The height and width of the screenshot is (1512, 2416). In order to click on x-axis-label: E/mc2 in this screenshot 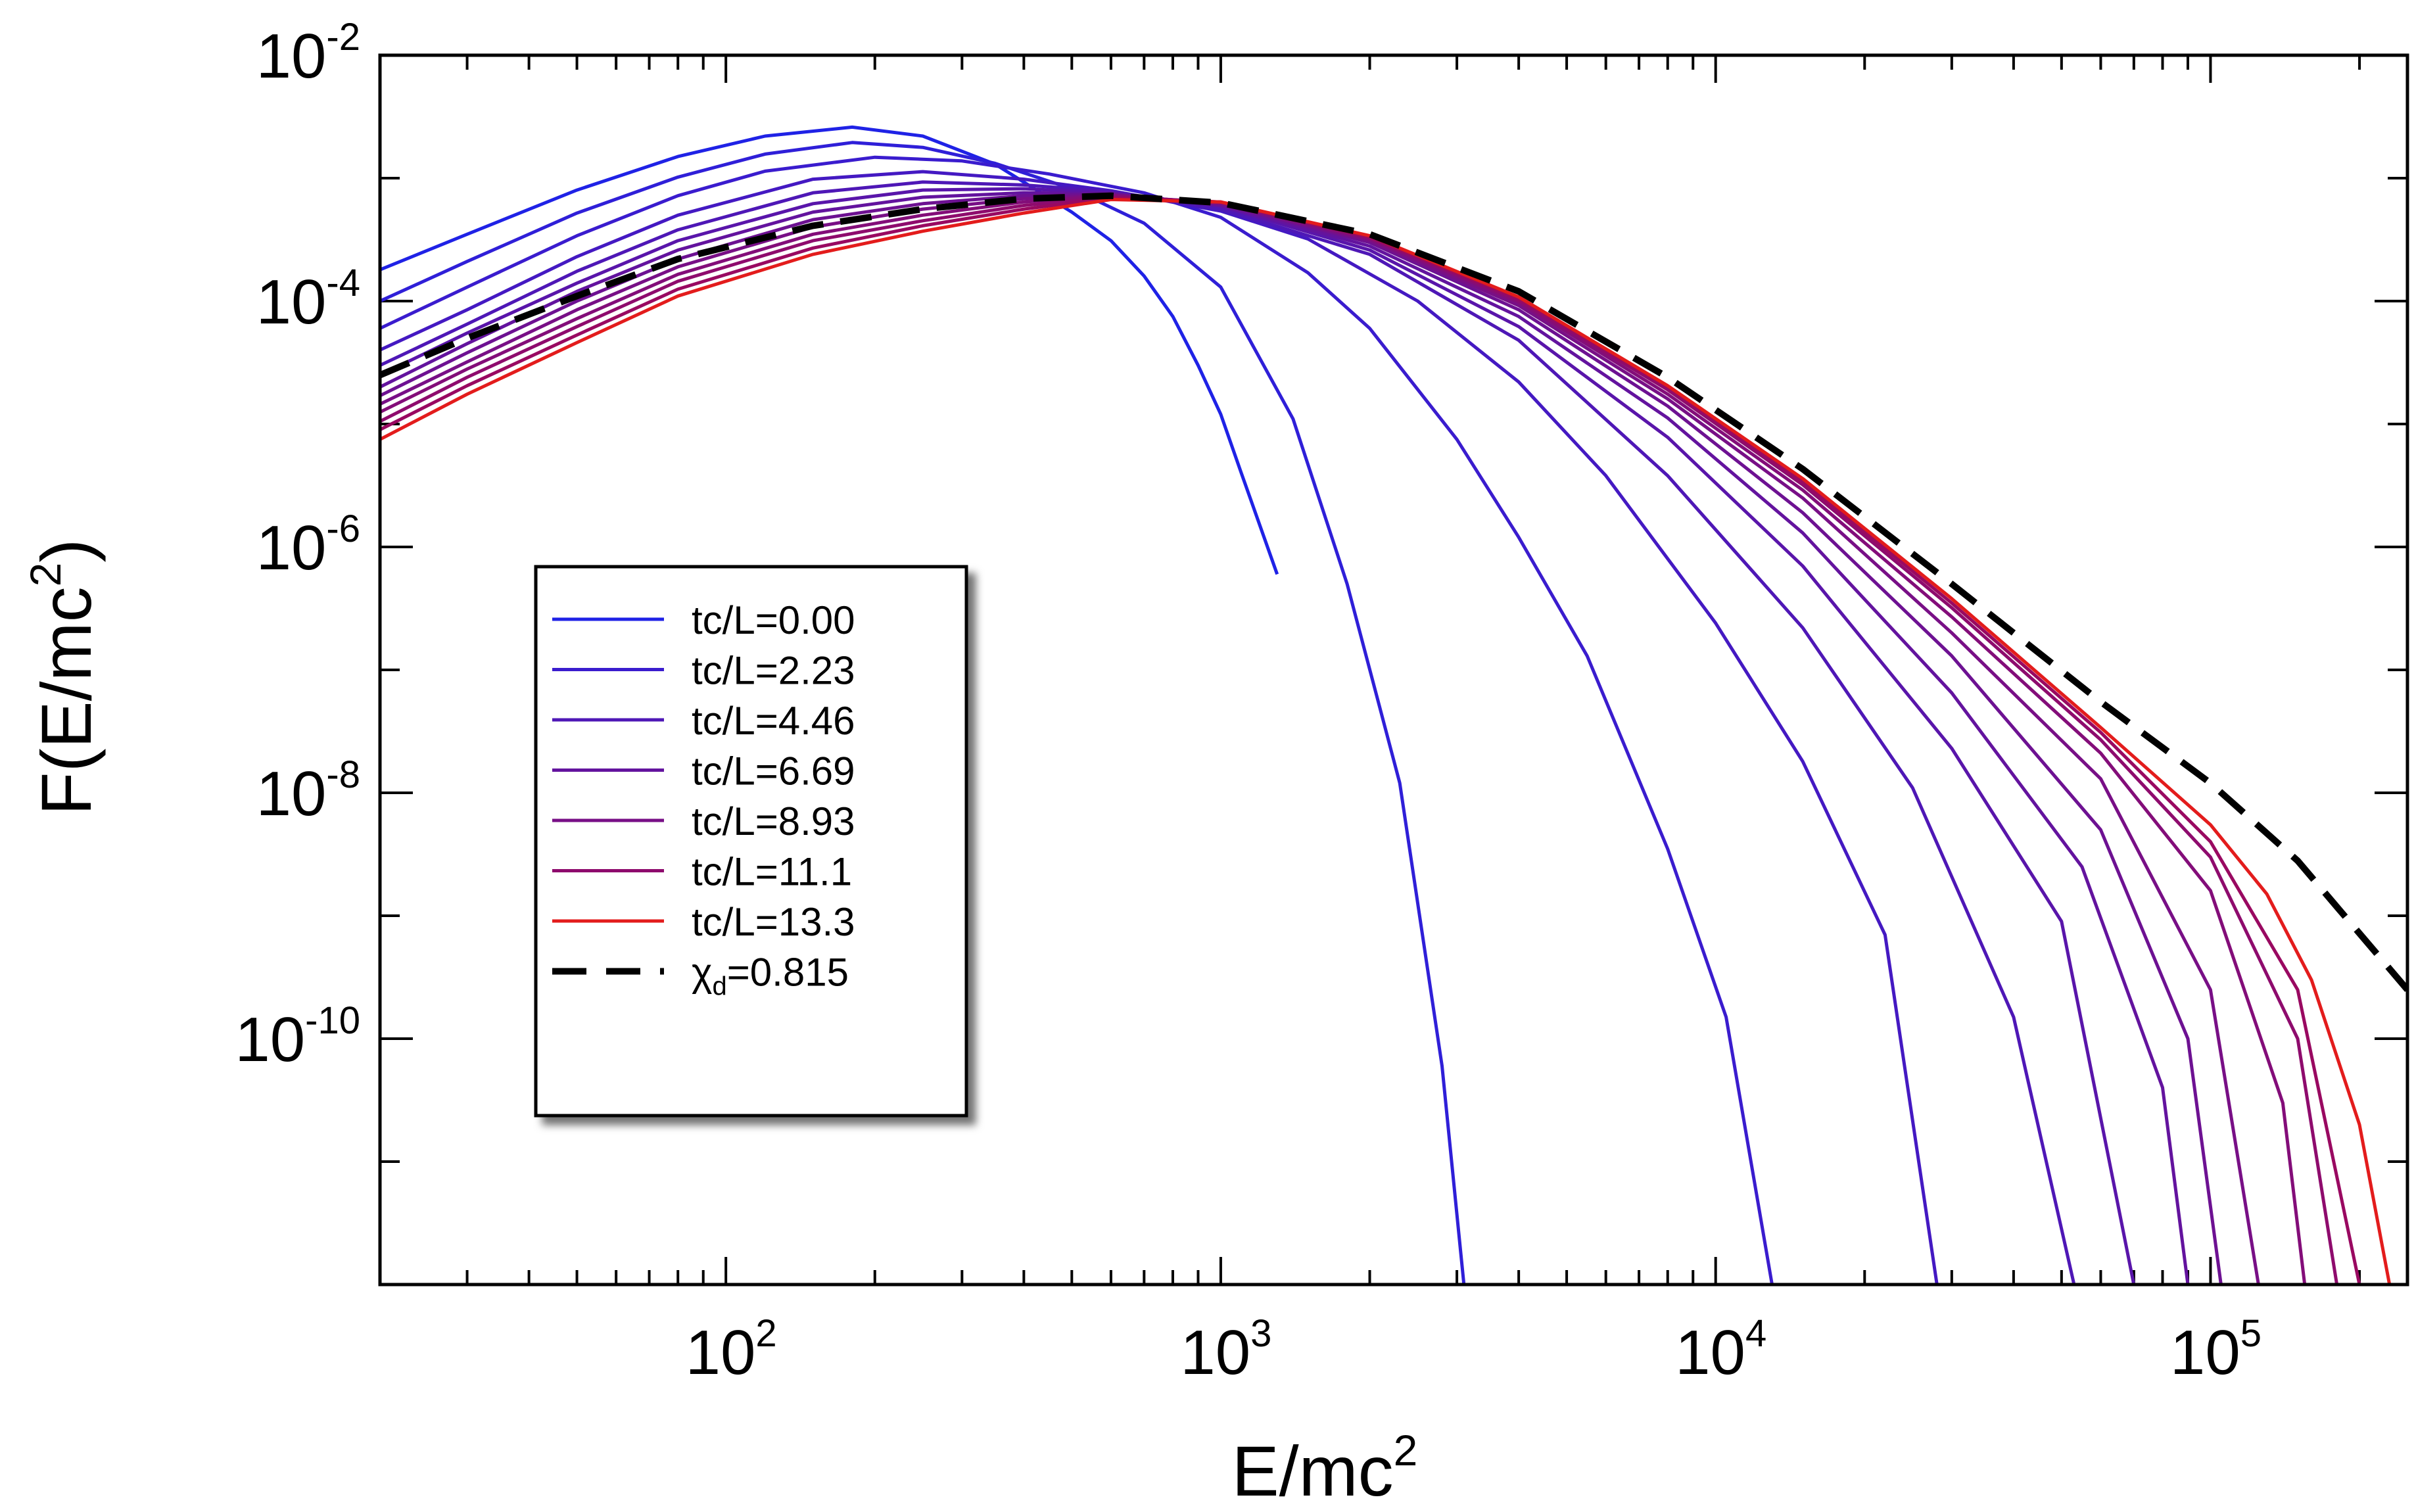, I will do `click(1325, 1469)`.